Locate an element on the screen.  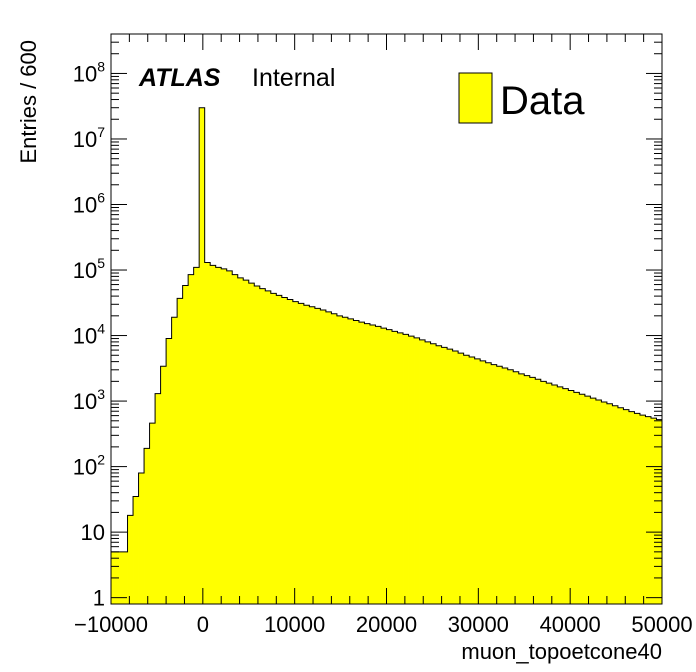
legend-swatch is located at coordinates (475, 98).